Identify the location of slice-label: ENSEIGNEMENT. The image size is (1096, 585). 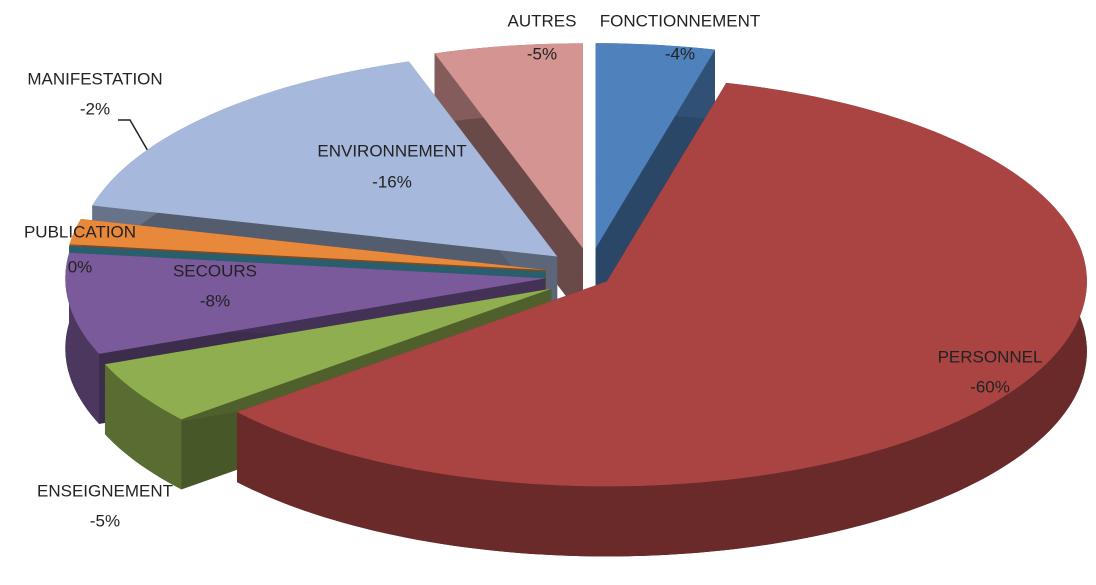
(105, 490).